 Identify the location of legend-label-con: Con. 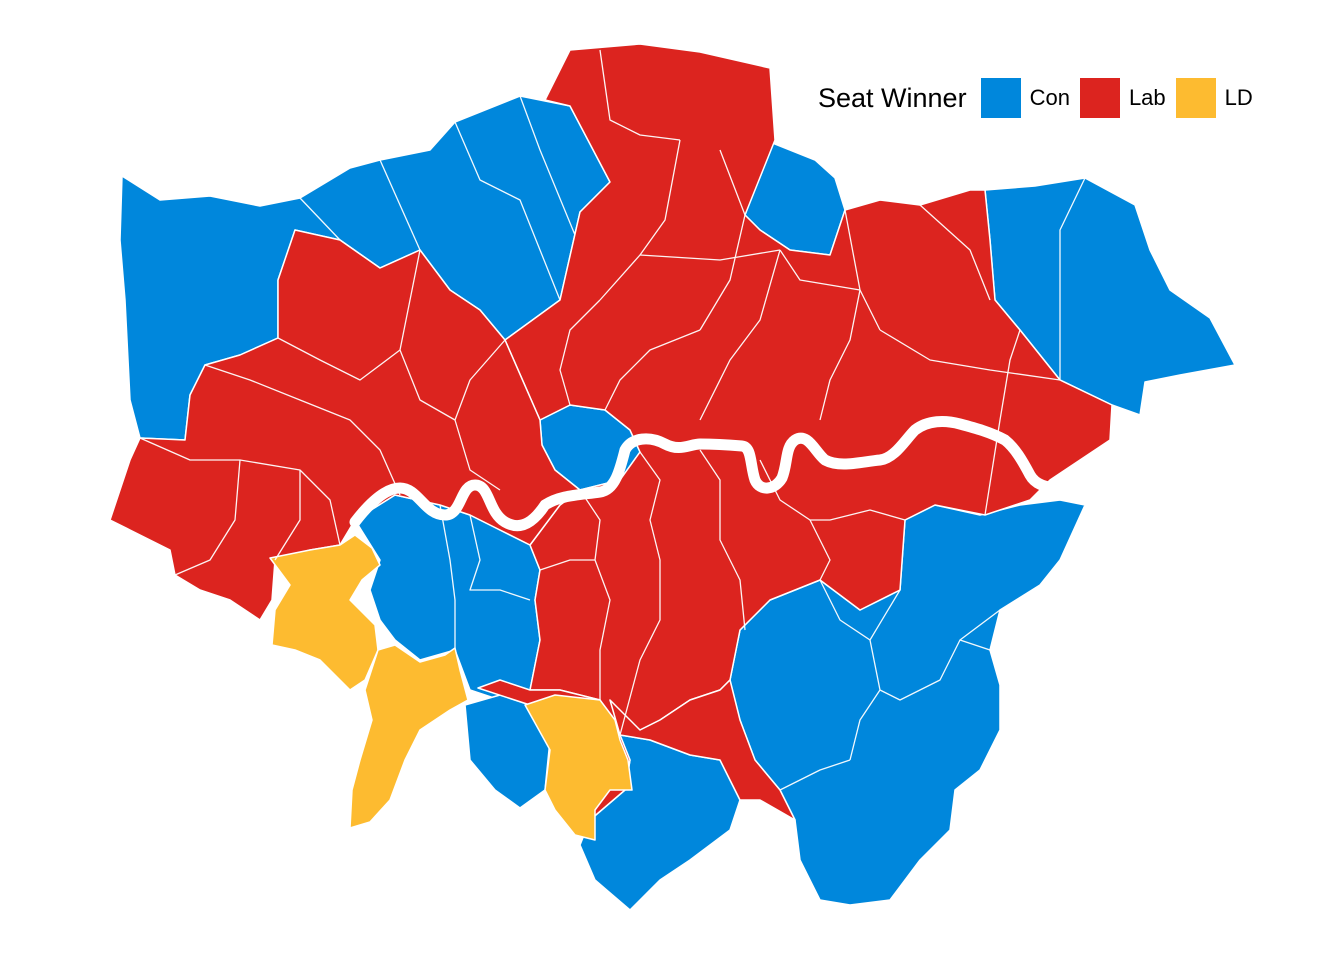
(1049, 97).